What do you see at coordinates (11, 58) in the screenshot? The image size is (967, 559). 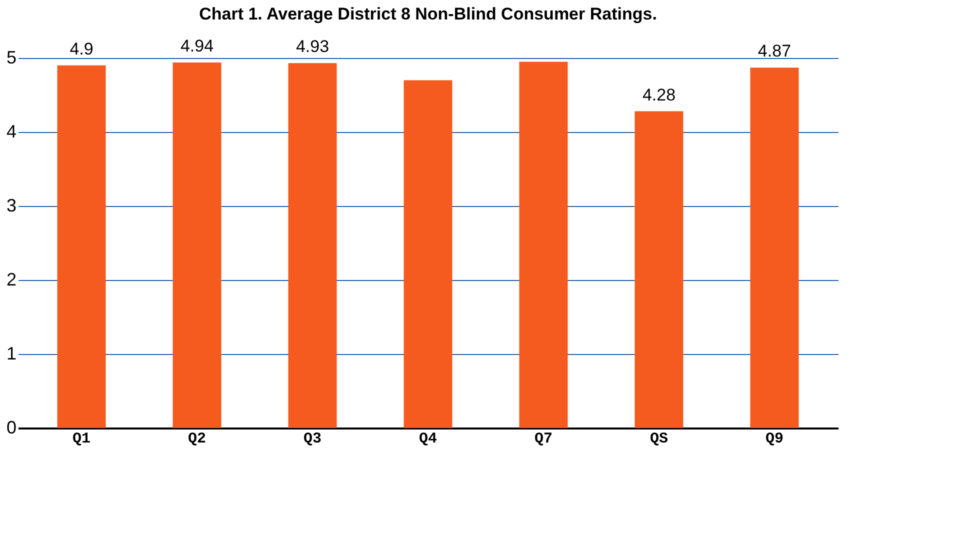 I see `y-tick-label: 5` at bounding box center [11, 58].